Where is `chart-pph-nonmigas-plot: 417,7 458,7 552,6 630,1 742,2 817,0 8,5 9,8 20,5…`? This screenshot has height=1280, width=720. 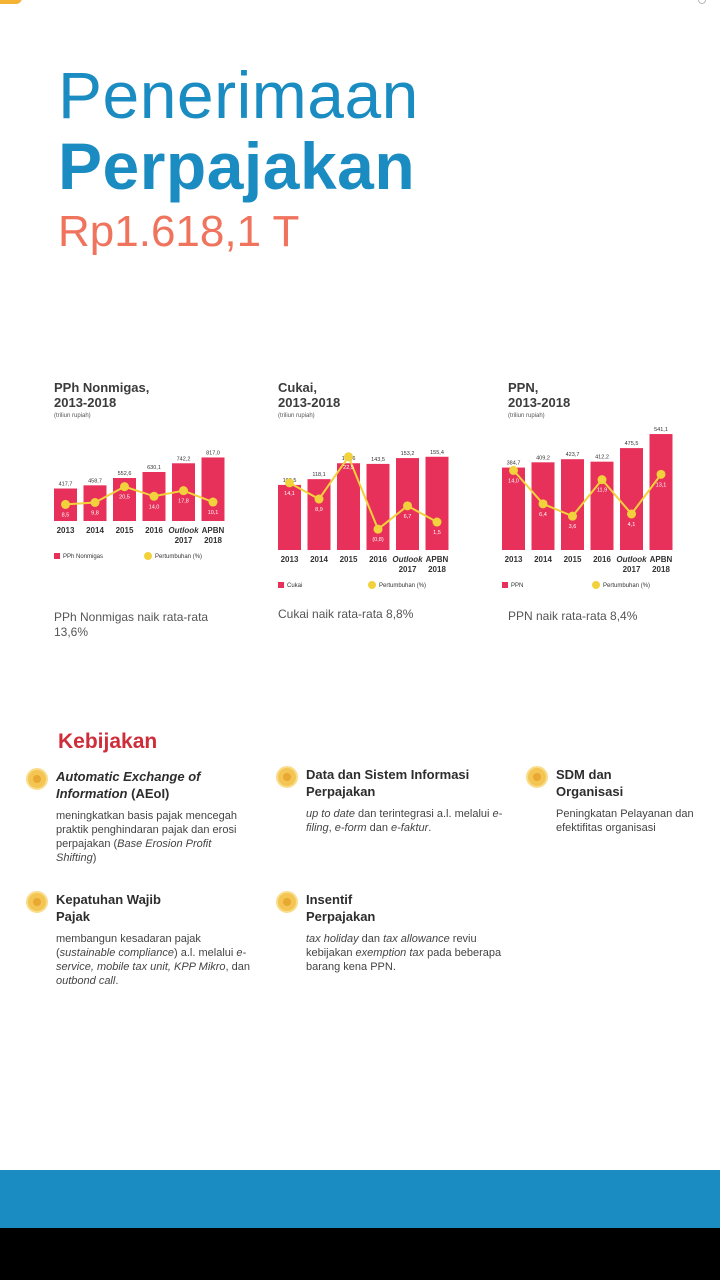
chart-pph-nonmigas-plot: 417,7 458,7 552,6 630,1 742,2 817,0 8,5 9,8 20,5… is located at coordinates (139, 505).